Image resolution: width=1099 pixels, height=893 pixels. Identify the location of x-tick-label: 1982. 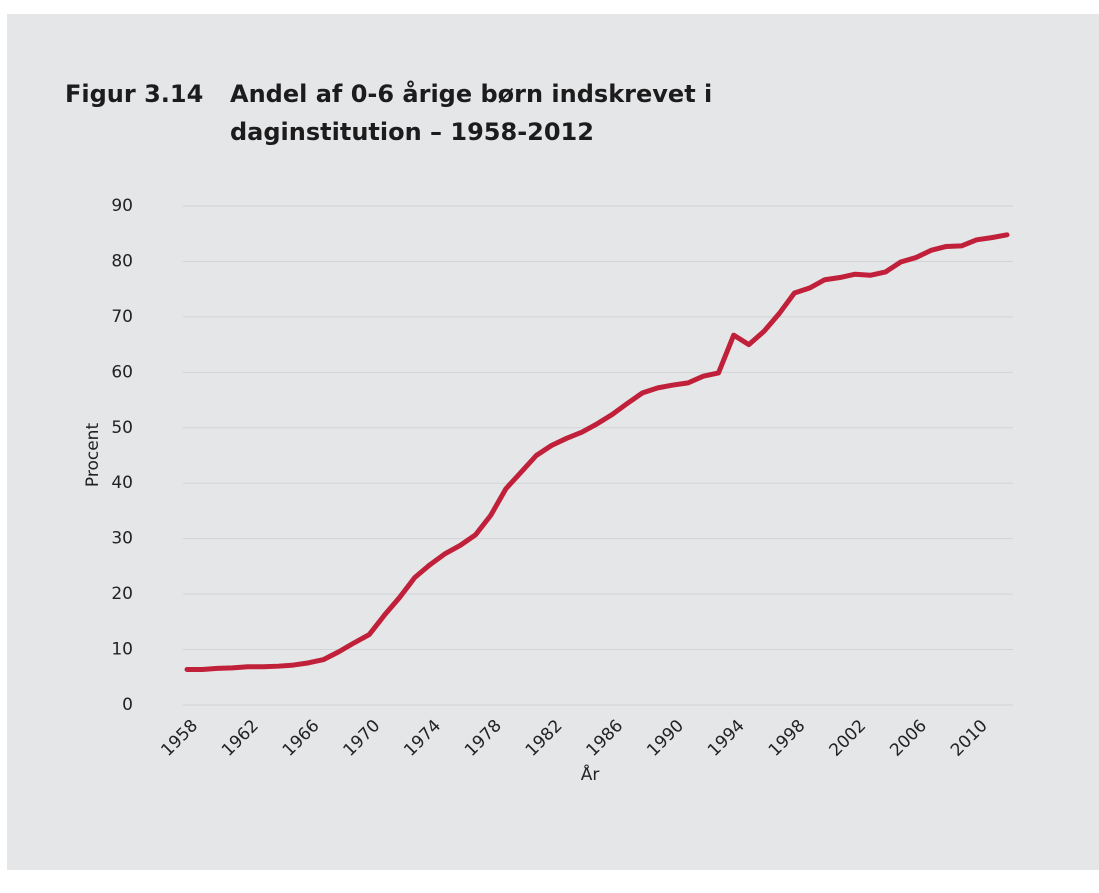
(544, 738).